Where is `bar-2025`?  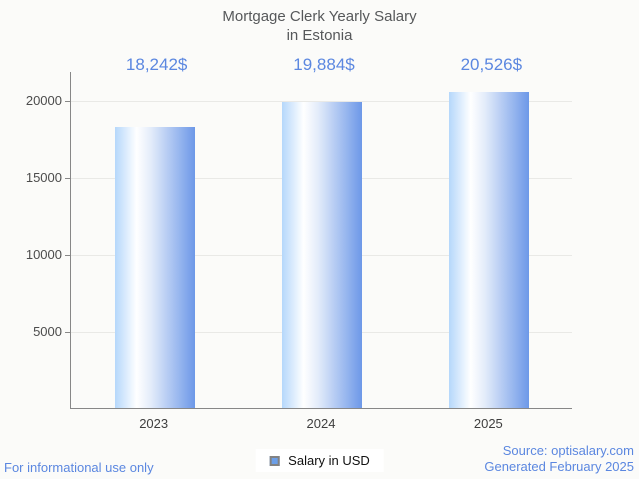
bar-2025 is located at coordinates (489, 250).